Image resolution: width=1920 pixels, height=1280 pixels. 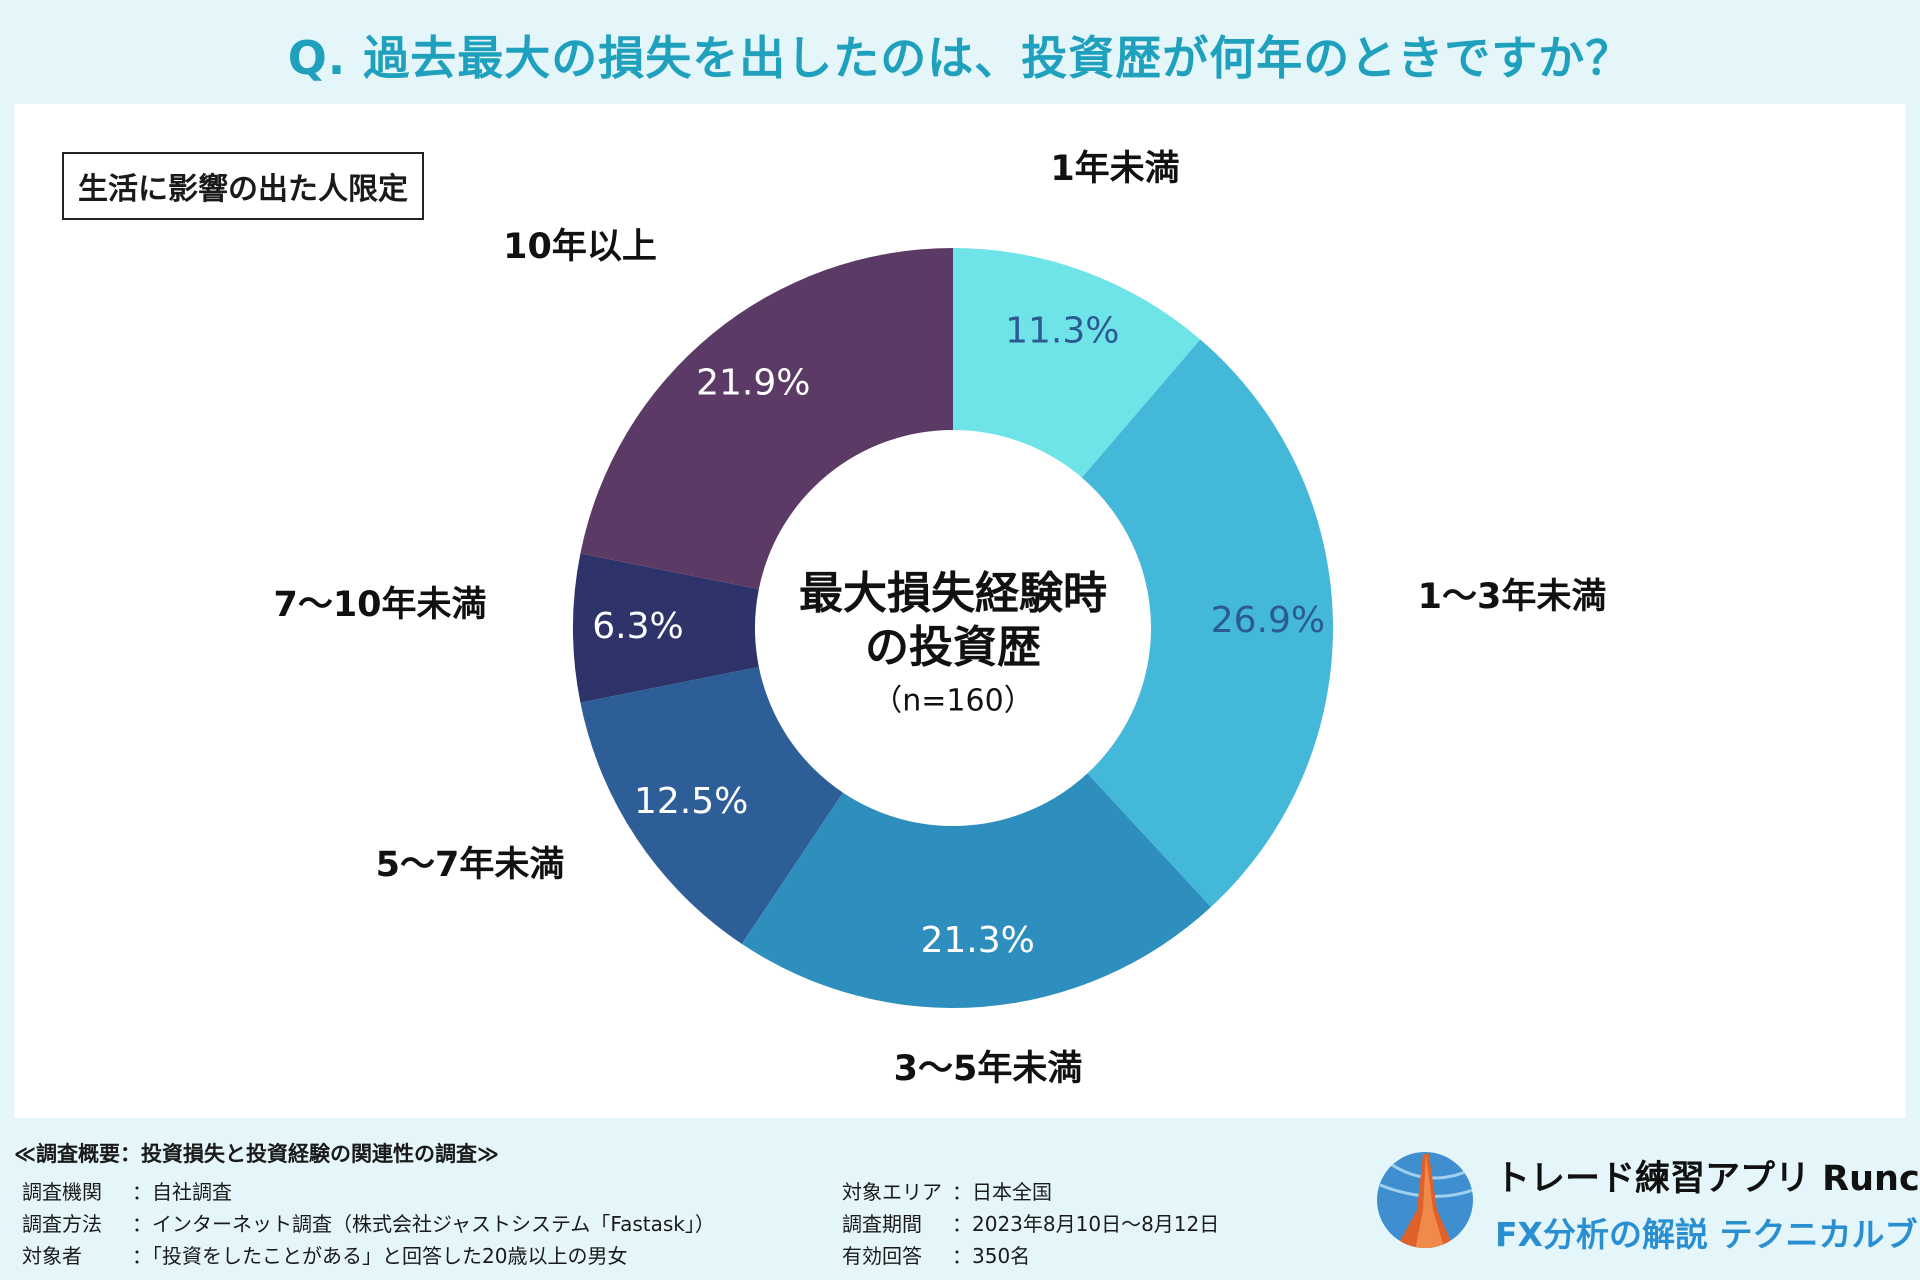 What do you see at coordinates (368, 1224) in the screenshot?
I see `survey-row: 調査方法 ：インターネット調査（株式会社ジャストシステム「Fastask」）` at bounding box center [368, 1224].